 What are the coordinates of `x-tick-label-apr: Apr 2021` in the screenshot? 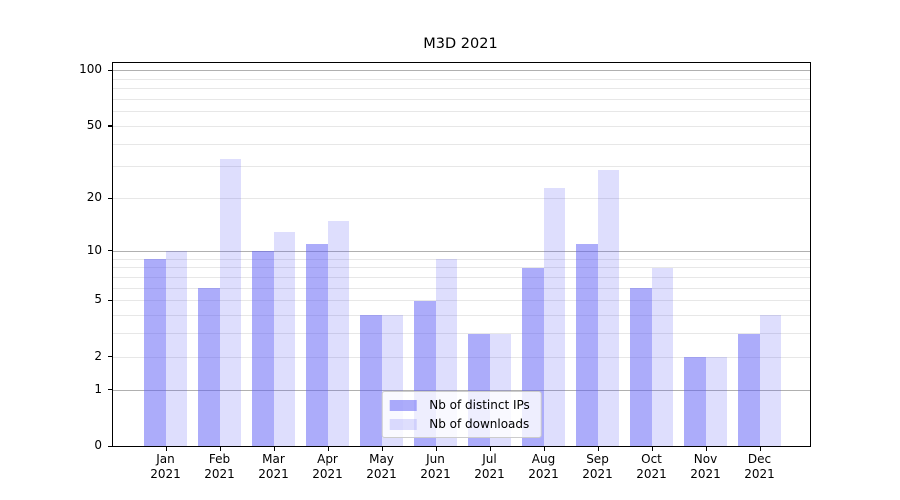 It's located at (327, 466).